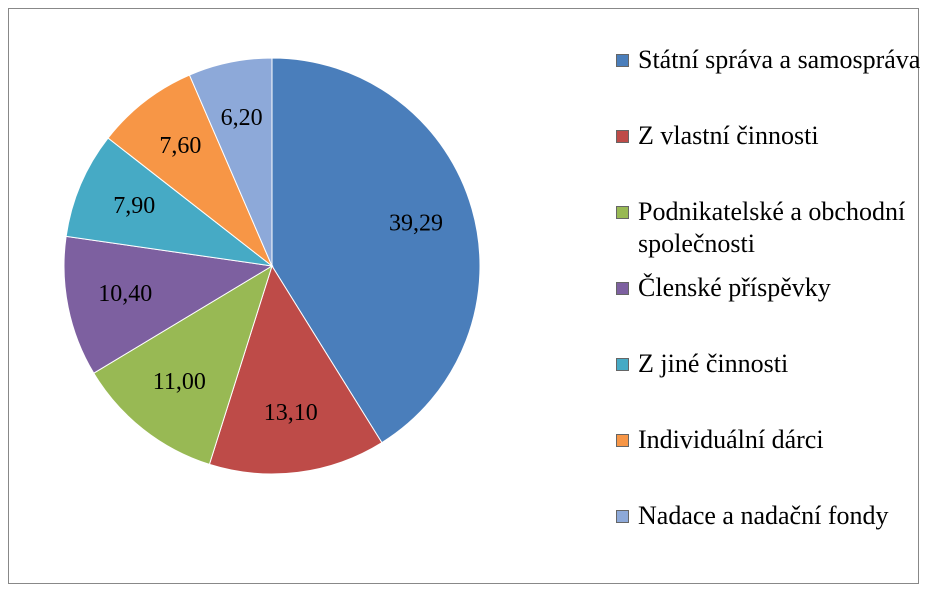  I want to click on legend-item: Státní správa a samospráva, so click(770, 82).